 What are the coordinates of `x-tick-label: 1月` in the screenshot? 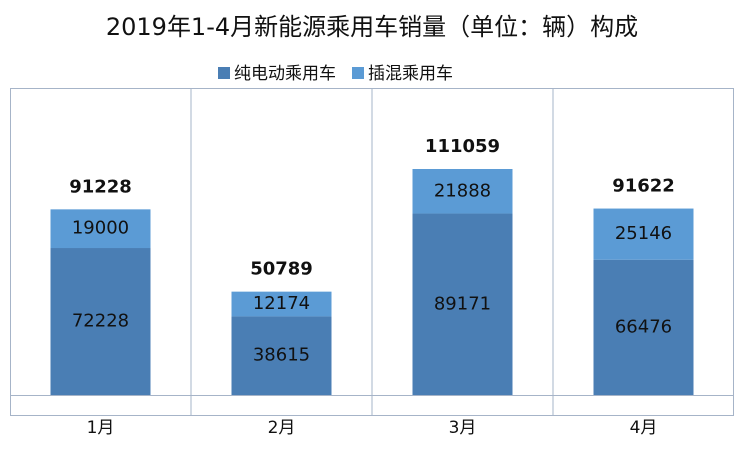 It's located at (101, 428).